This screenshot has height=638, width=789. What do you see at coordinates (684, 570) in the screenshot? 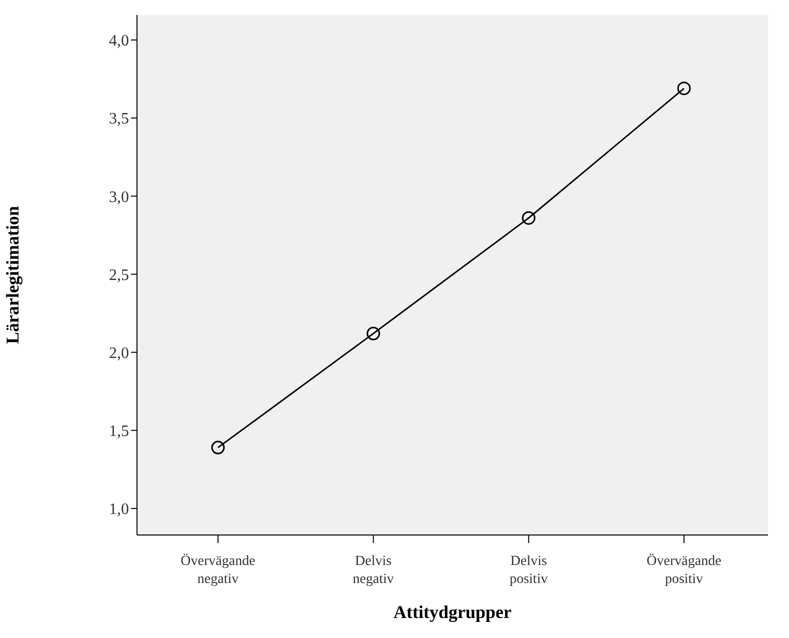
I see `x-tick-label: Övervägande positiv` at bounding box center [684, 570].